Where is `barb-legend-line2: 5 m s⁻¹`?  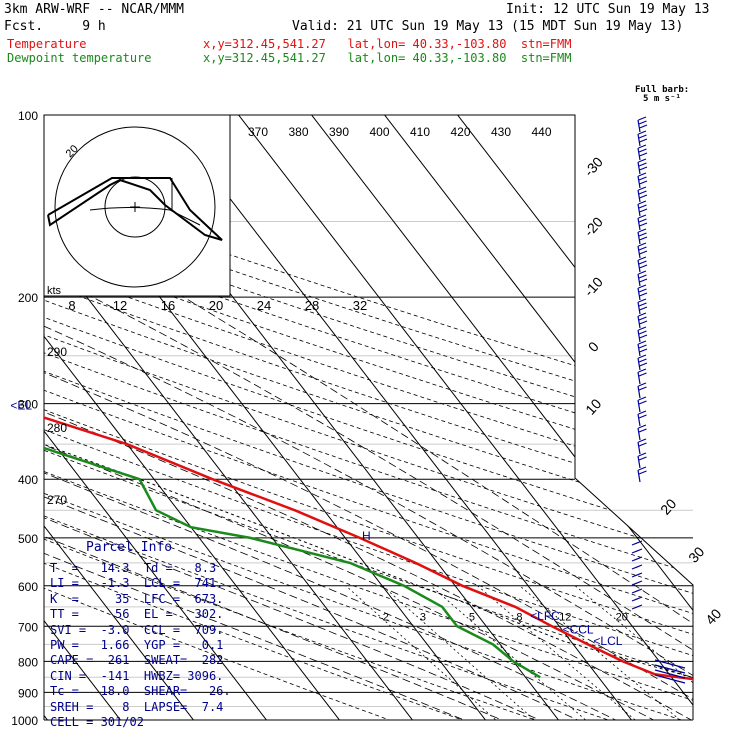
barb-legend-line2: 5 m s⁻¹ is located at coordinates (662, 99).